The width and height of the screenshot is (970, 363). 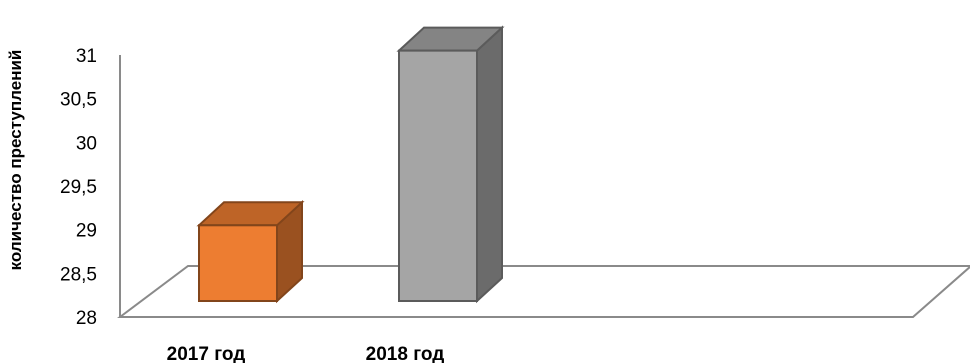 I want to click on y-tick-label: 31, so click(x=86, y=56).